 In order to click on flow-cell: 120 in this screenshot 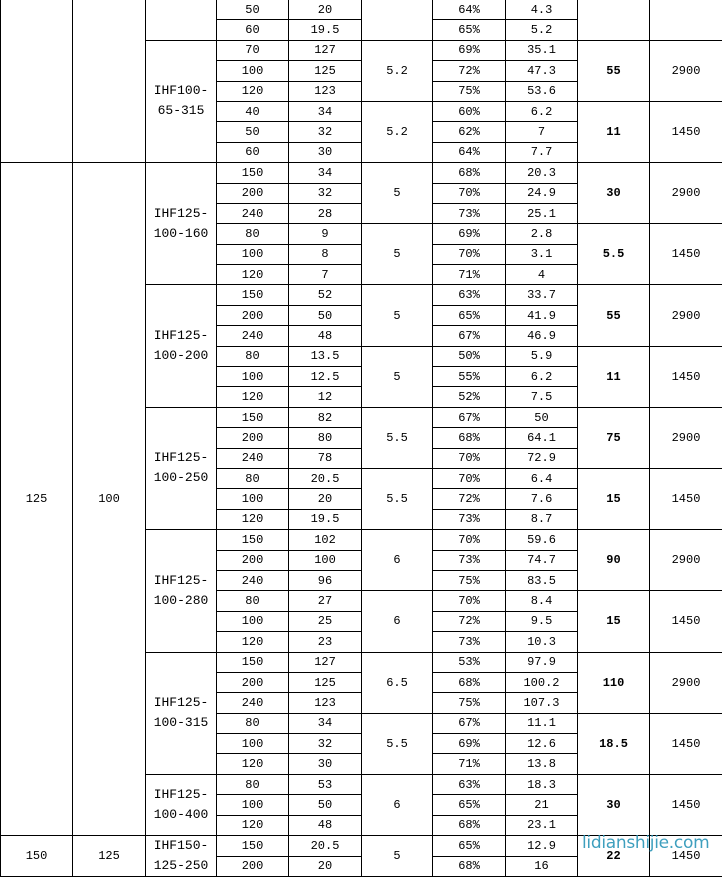, I will do `click(252, 397)`.